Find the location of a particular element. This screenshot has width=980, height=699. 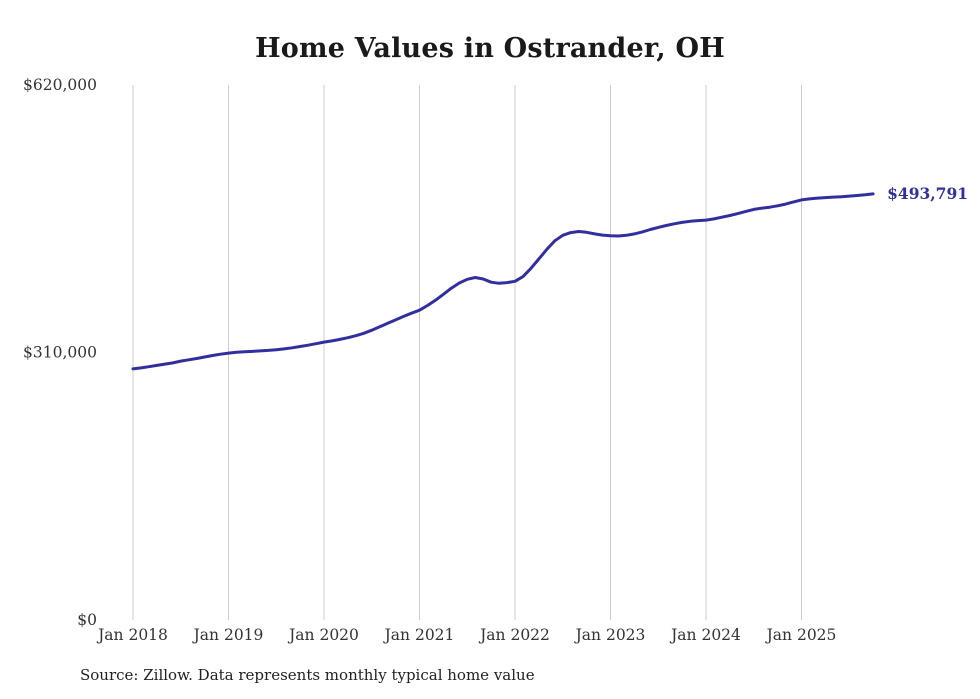

x-tick-label: Jan 2019 is located at coordinates (228, 635).